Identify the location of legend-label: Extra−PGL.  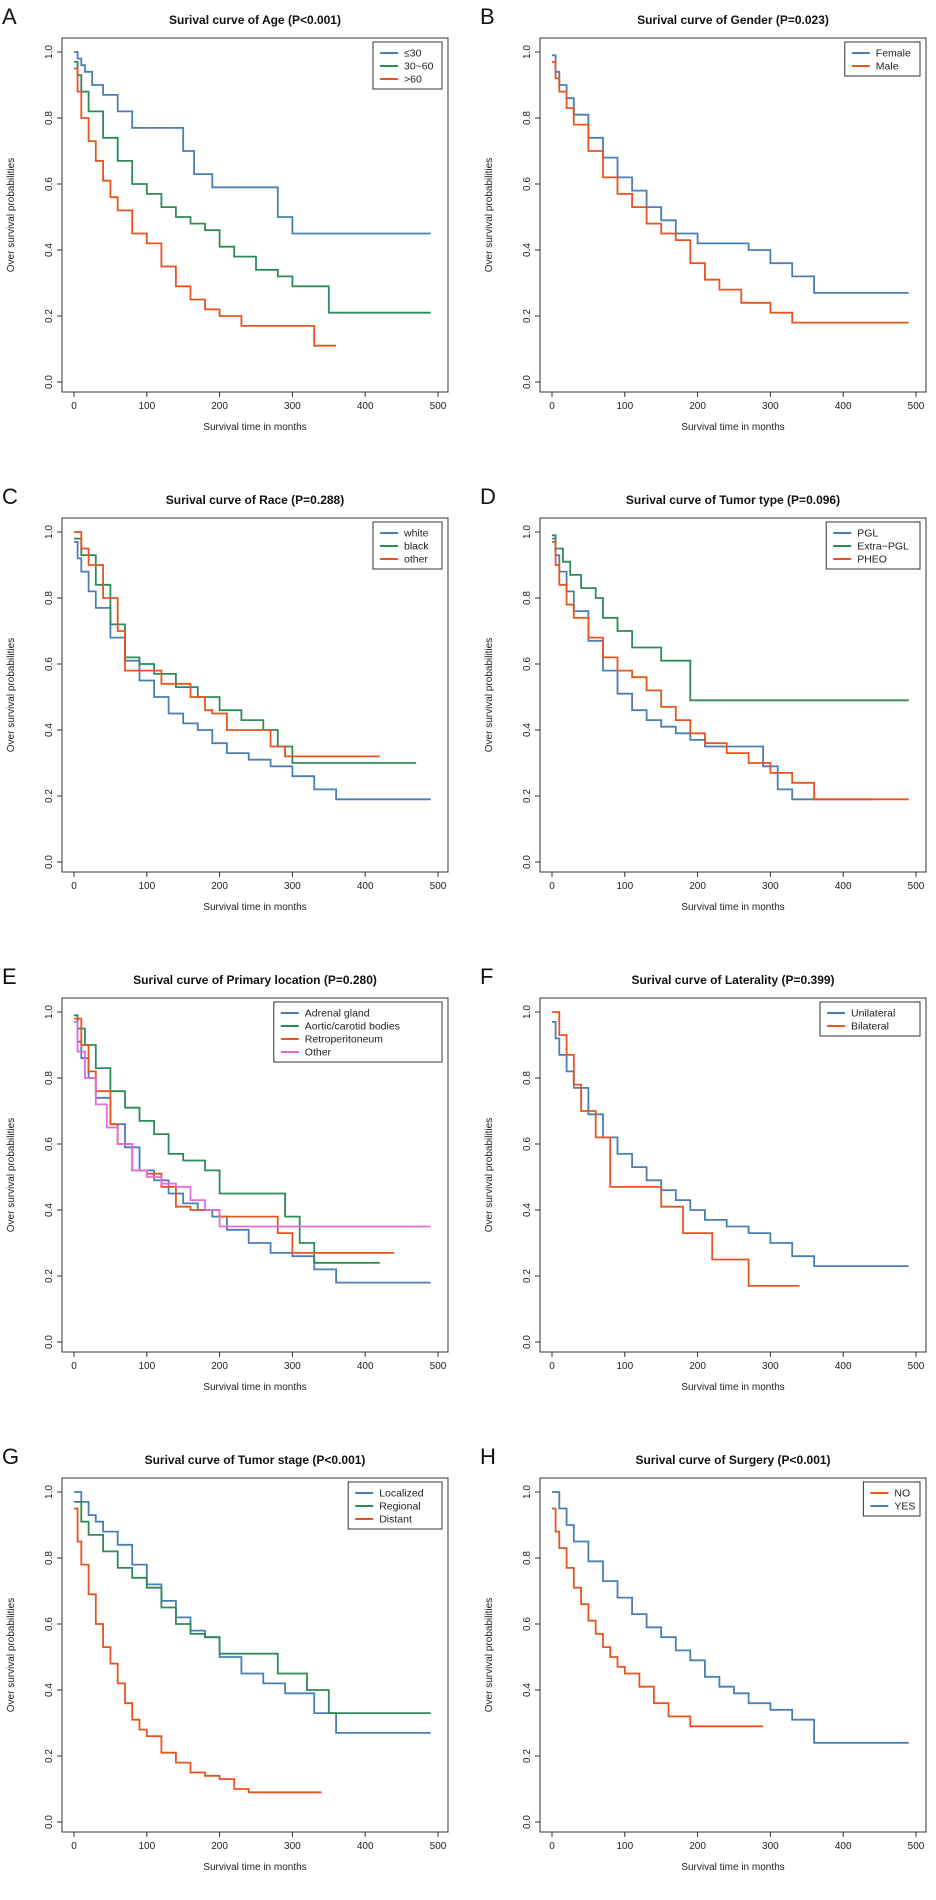
(883, 547).